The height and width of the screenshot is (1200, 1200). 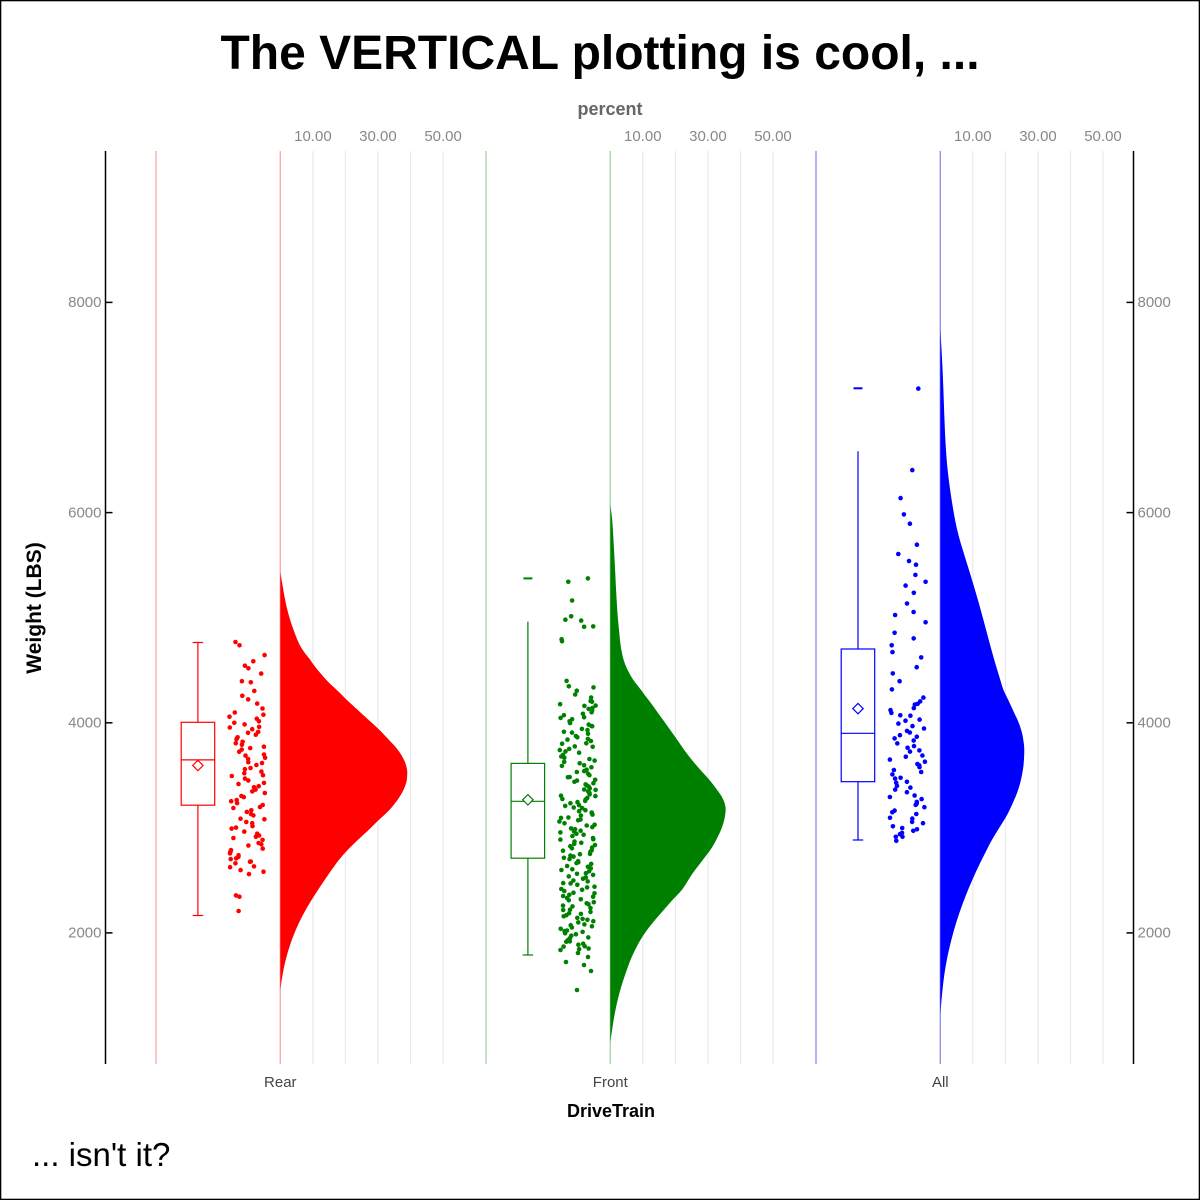 What do you see at coordinates (101, 1154) in the screenshot?
I see `svg-text: ... isn't it?` at bounding box center [101, 1154].